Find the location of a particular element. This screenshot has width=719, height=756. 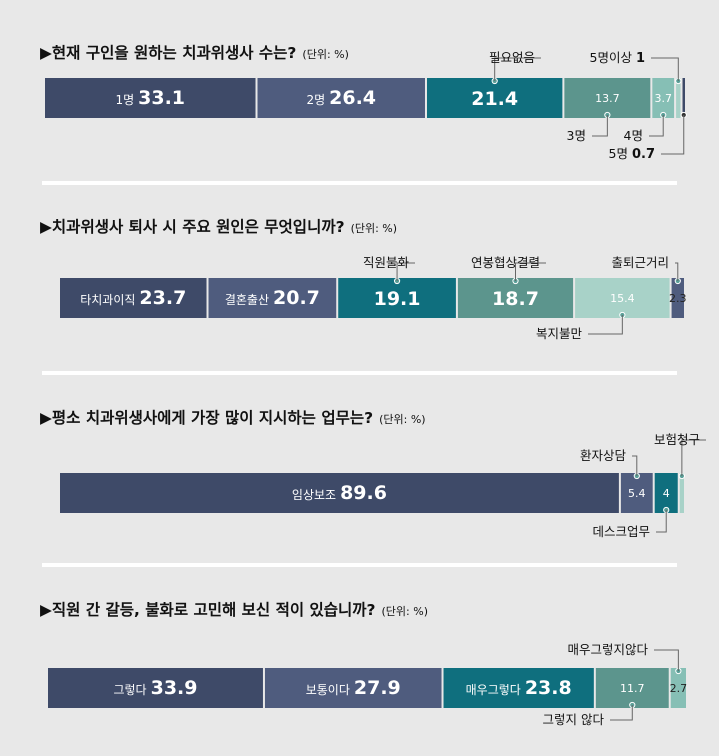

segment-inline-label: 결혼출산 20.7 is located at coordinates (272, 298).